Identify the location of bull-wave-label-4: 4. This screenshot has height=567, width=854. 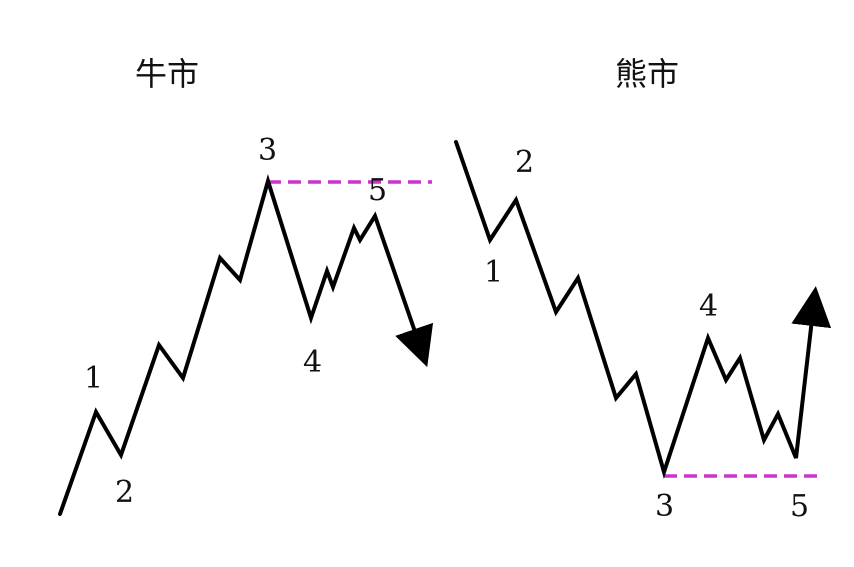
(312, 362).